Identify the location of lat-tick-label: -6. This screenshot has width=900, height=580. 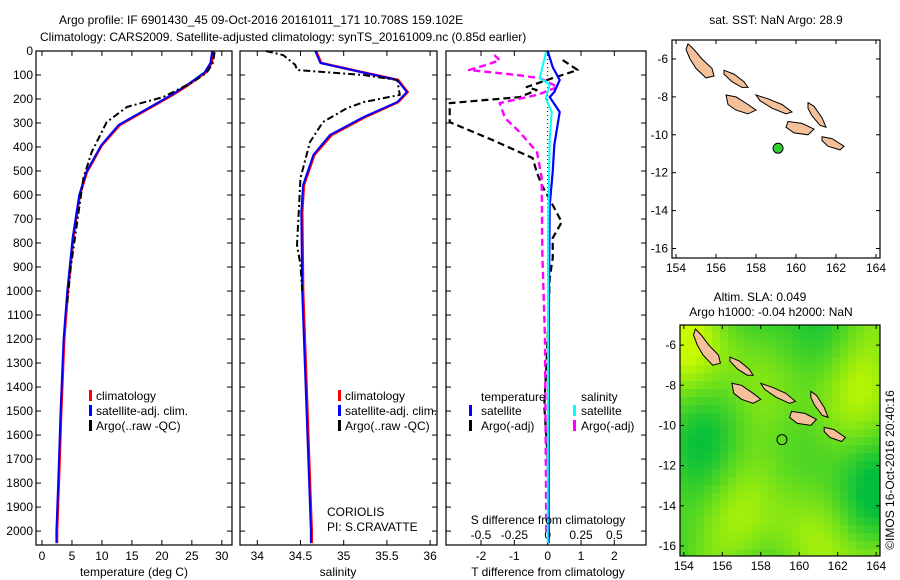
(662, 59).